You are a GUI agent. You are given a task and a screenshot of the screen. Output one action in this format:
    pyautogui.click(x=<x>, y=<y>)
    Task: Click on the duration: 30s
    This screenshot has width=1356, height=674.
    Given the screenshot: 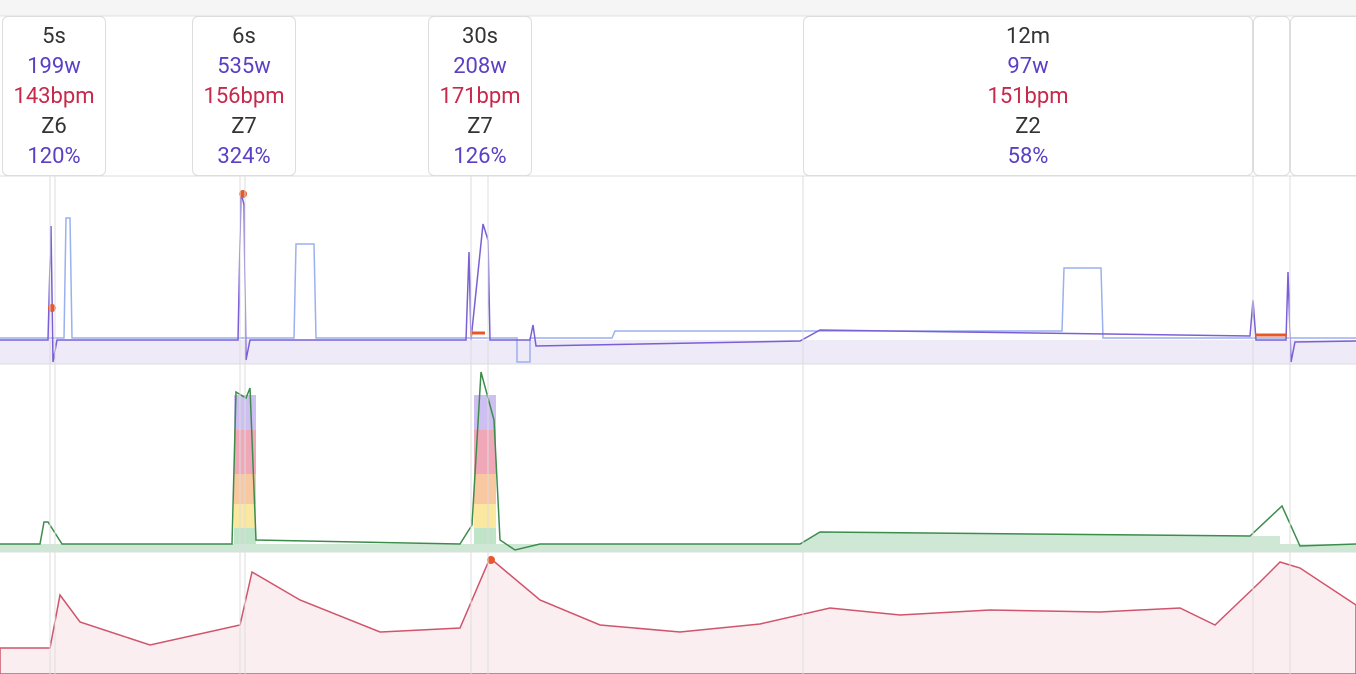 What is the action you would take?
    pyautogui.click(x=480, y=36)
    